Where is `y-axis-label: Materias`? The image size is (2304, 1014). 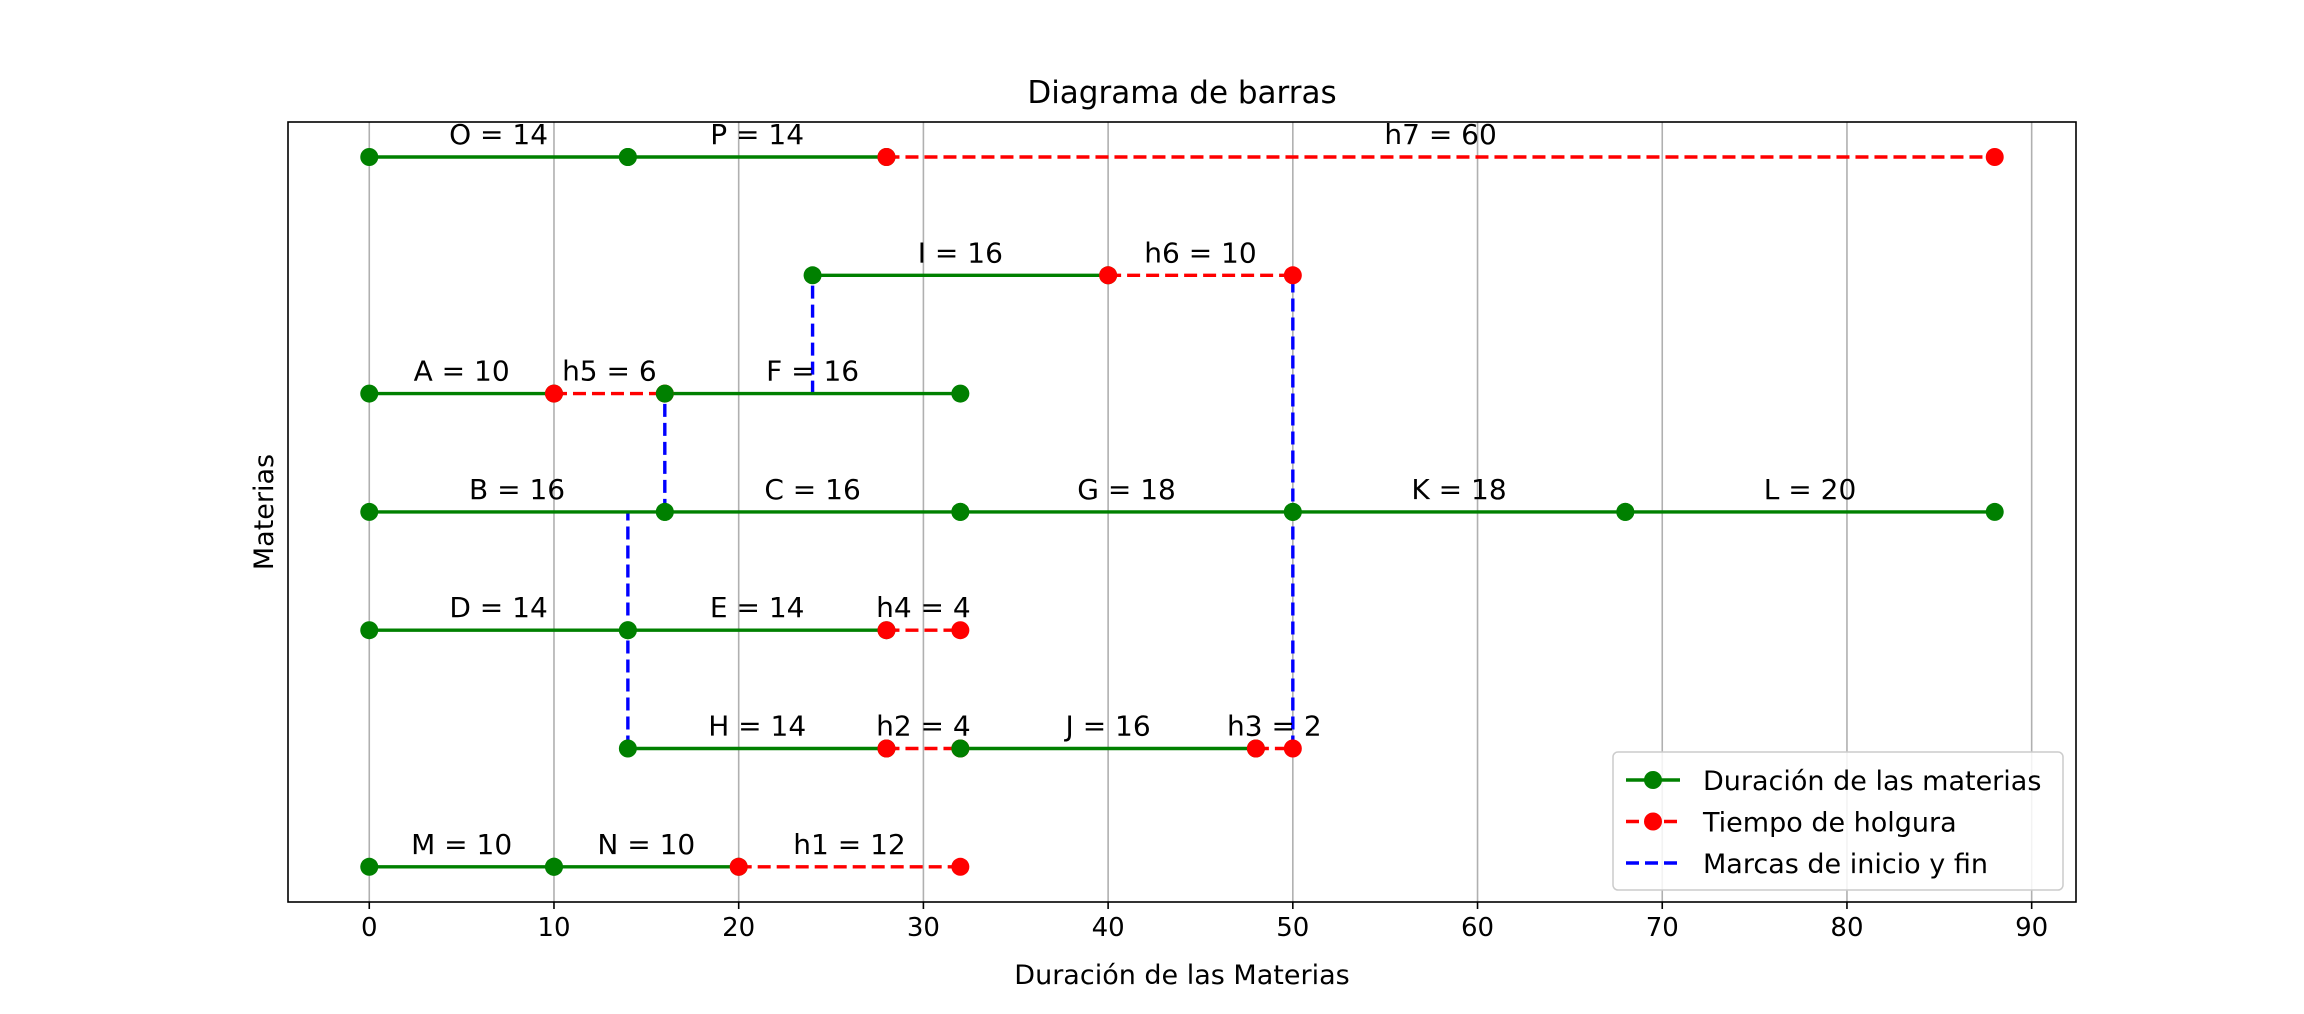
y-axis-label: Materias is located at coordinates (264, 512).